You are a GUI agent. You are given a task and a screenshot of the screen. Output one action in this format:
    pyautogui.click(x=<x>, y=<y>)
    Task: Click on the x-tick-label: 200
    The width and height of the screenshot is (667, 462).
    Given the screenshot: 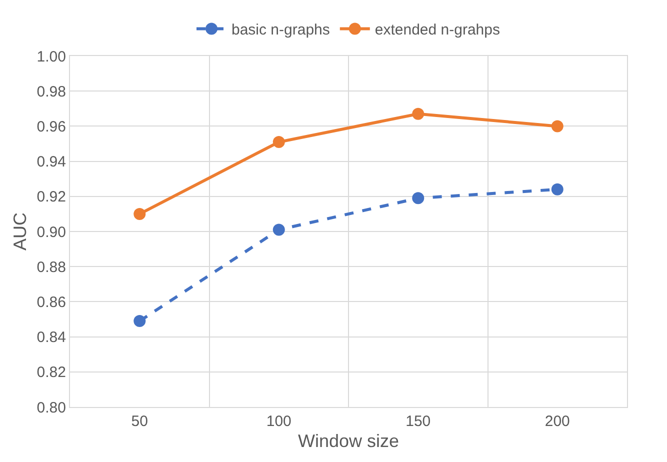 What is the action you would take?
    pyautogui.click(x=557, y=421)
    